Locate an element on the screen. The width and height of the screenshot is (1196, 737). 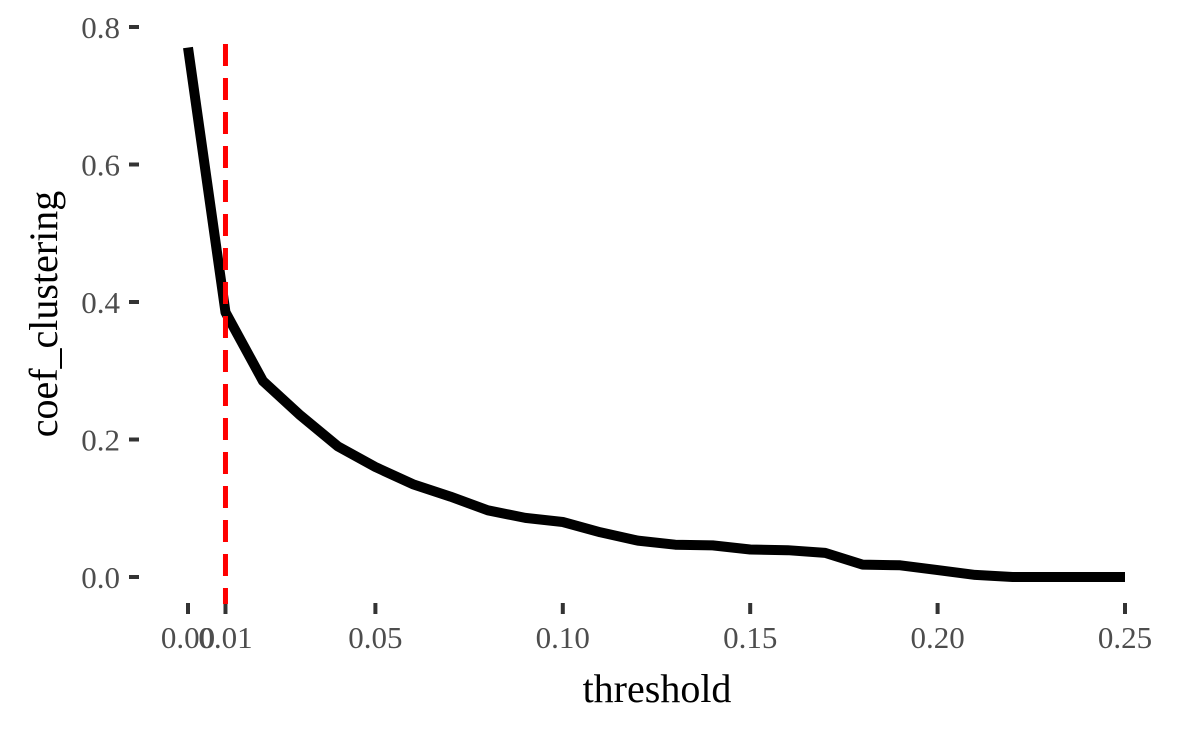
x-tick-label: 0.10 is located at coordinates (563, 637).